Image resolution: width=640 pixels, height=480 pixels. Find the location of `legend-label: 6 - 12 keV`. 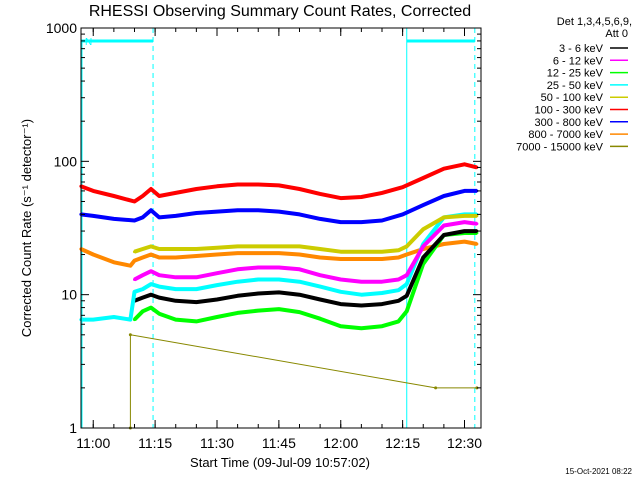

legend-label: 6 - 12 keV is located at coordinates (578, 61).